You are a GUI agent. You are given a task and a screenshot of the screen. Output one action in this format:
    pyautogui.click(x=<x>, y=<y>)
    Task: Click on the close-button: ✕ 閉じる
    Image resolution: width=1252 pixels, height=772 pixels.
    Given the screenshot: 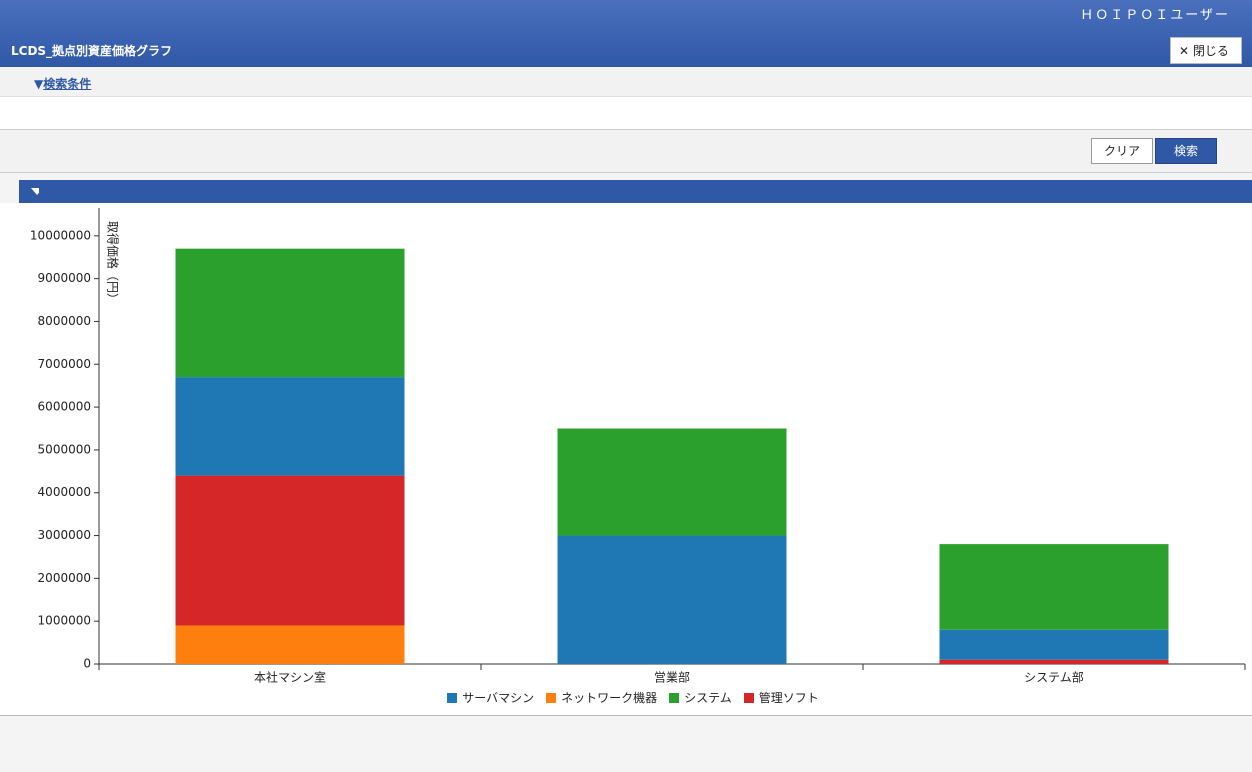 What is the action you would take?
    pyautogui.click(x=1206, y=50)
    